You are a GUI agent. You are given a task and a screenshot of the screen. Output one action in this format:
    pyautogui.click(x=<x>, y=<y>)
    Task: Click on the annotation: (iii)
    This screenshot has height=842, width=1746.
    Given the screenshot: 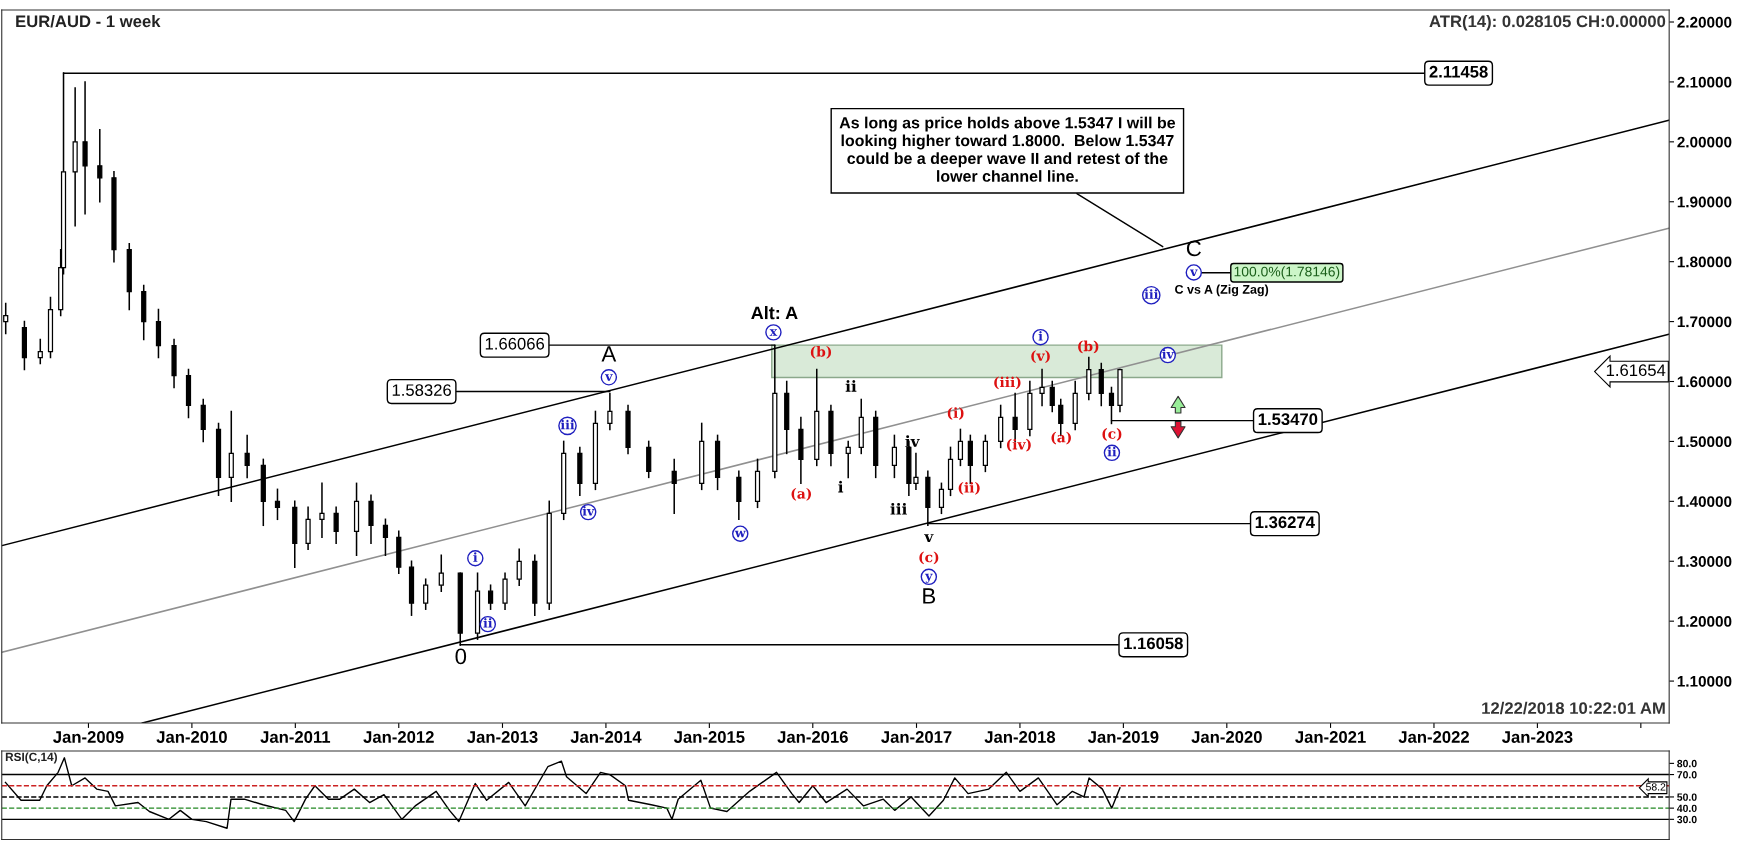 What is the action you would take?
    pyautogui.click(x=1007, y=383)
    